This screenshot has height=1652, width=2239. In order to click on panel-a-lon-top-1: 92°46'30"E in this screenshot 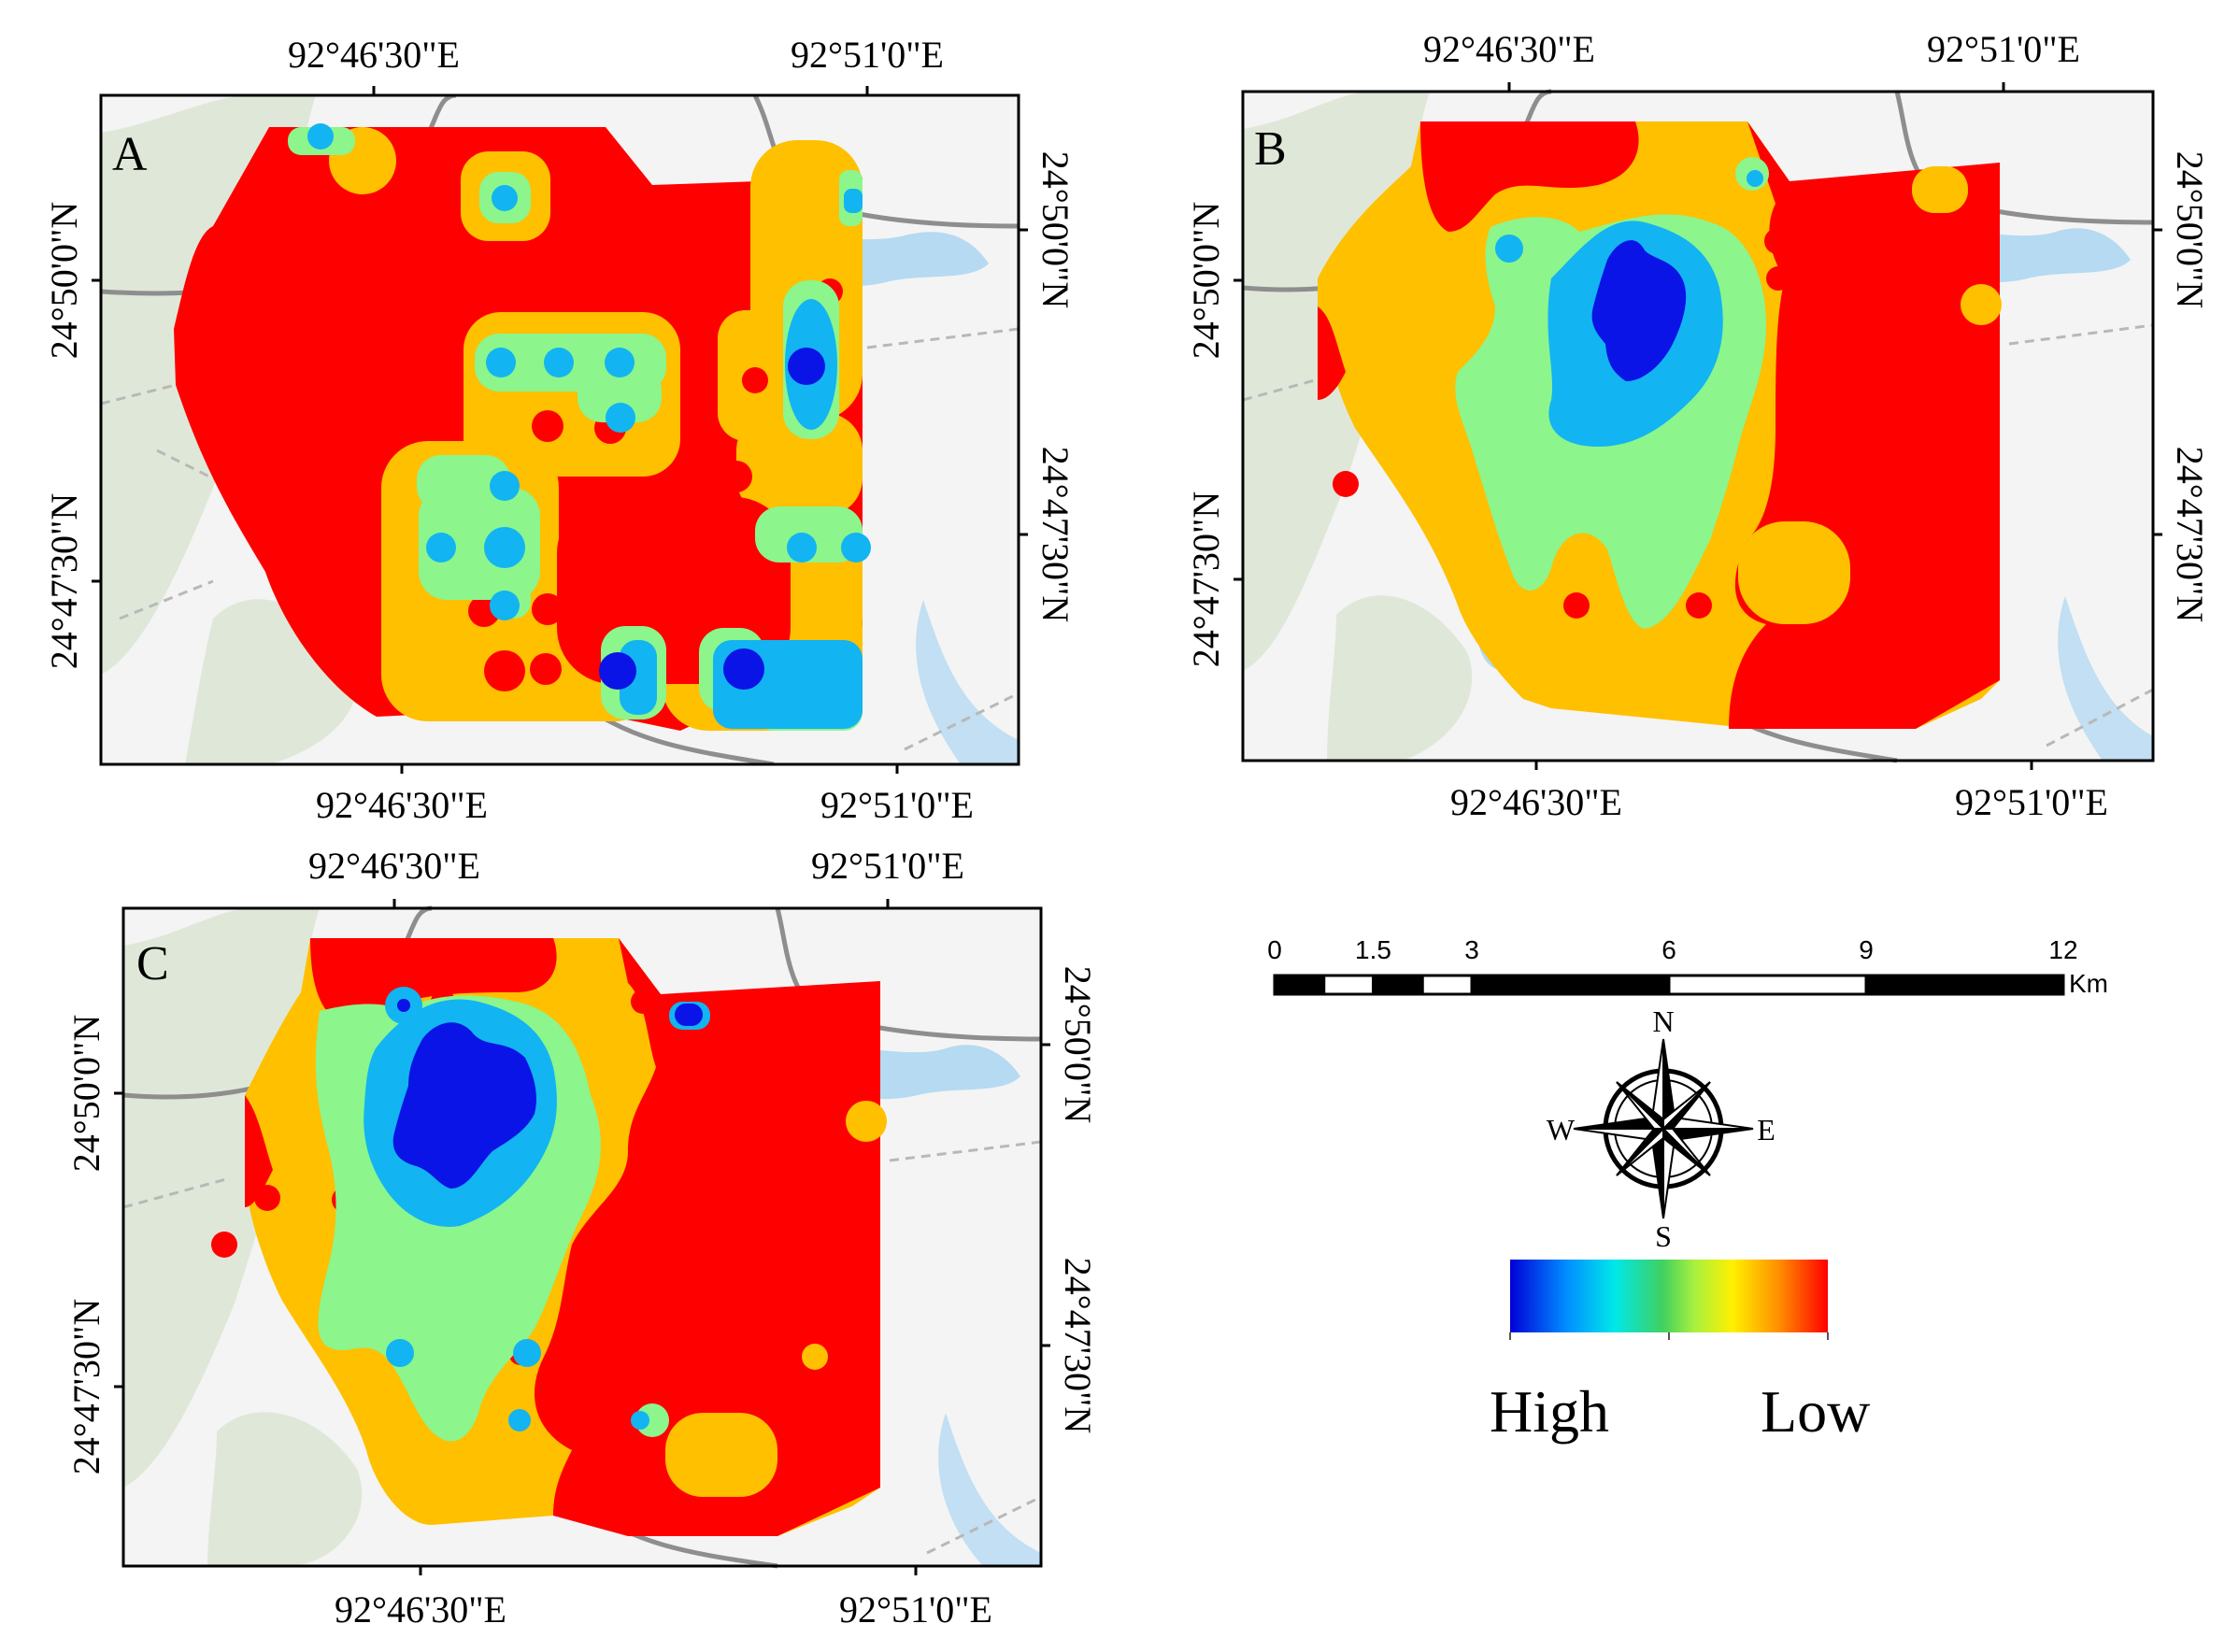, I will do `click(374, 55)`.